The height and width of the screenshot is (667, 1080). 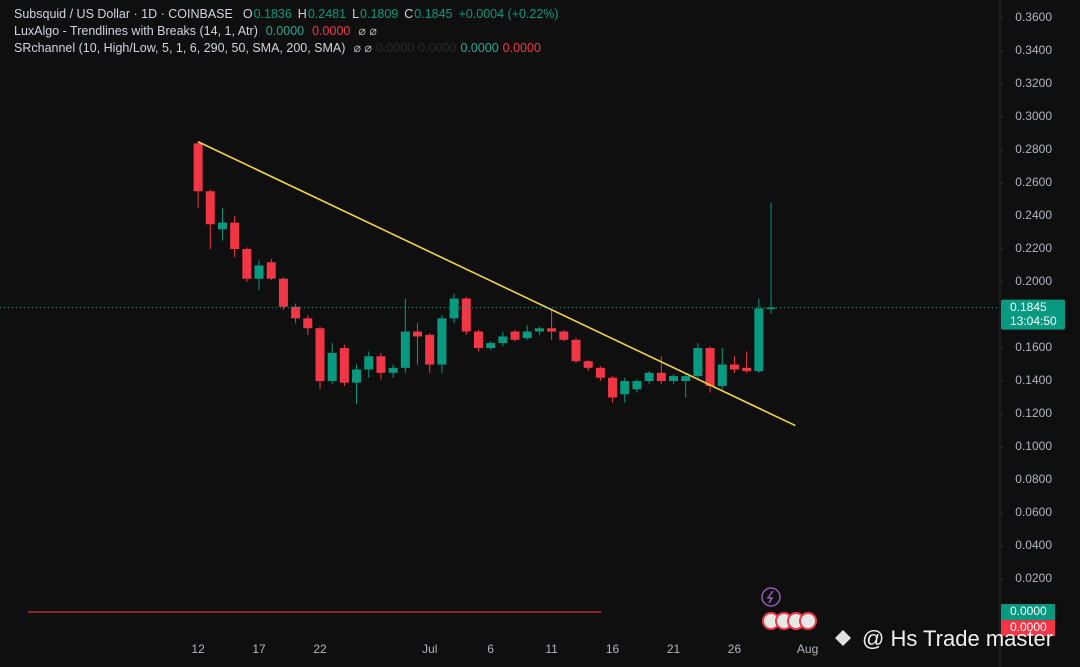 What do you see at coordinates (551, 649) in the screenshot?
I see `x-tick-label: 11` at bounding box center [551, 649].